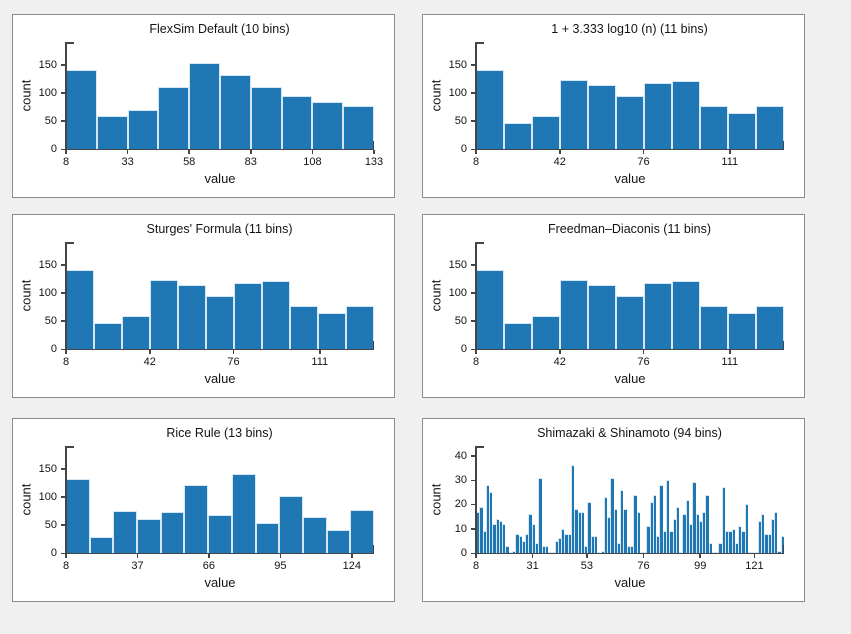 Image resolution: width=851 pixels, height=634 pixels. I want to click on x-tick-label: 121, so click(754, 566).